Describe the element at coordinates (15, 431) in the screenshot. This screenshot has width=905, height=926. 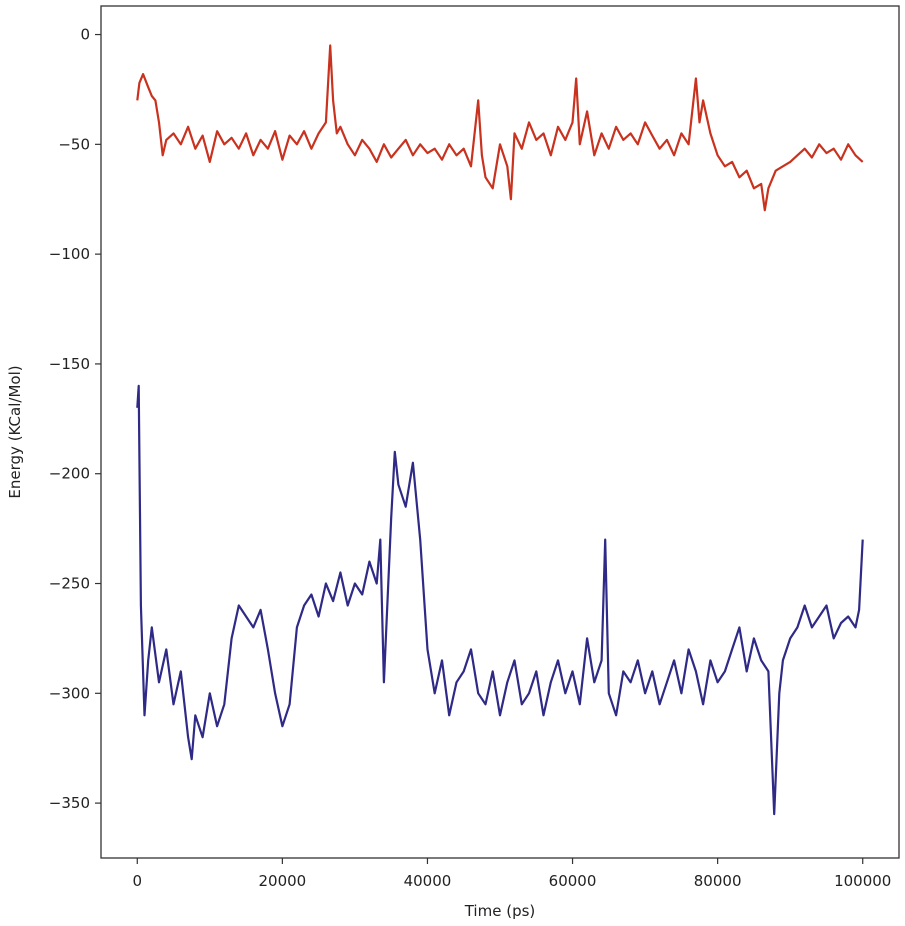
I see `y-axis-title: Energy (KCal/Mol)` at that location.